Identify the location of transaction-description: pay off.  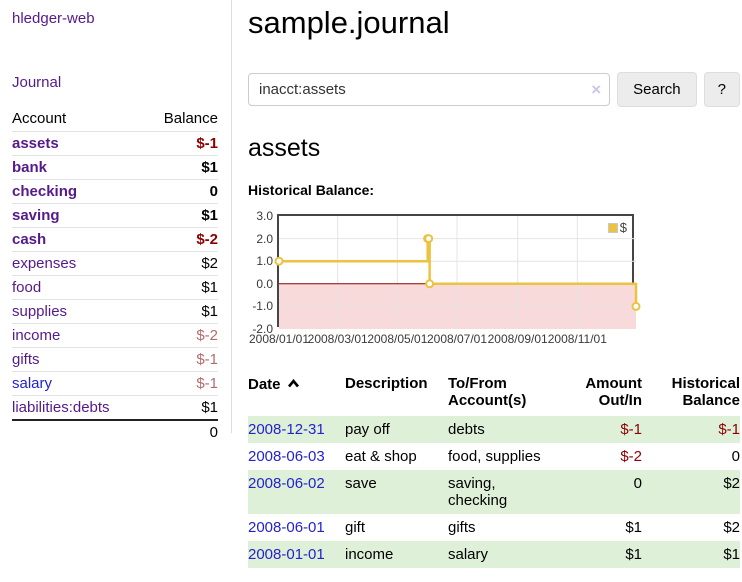
(367, 429).